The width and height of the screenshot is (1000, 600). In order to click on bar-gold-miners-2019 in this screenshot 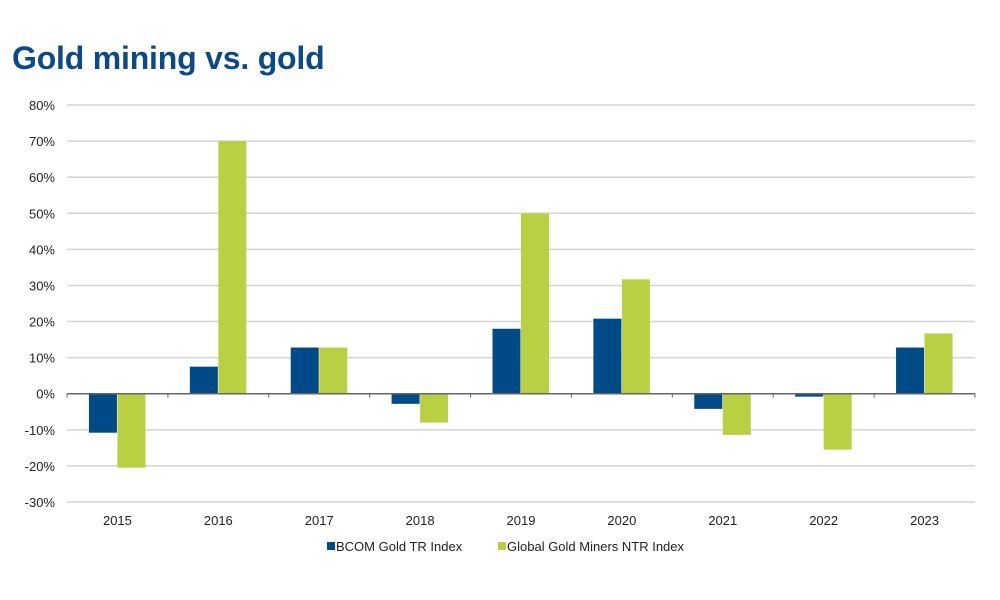, I will do `click(535, 303)`.